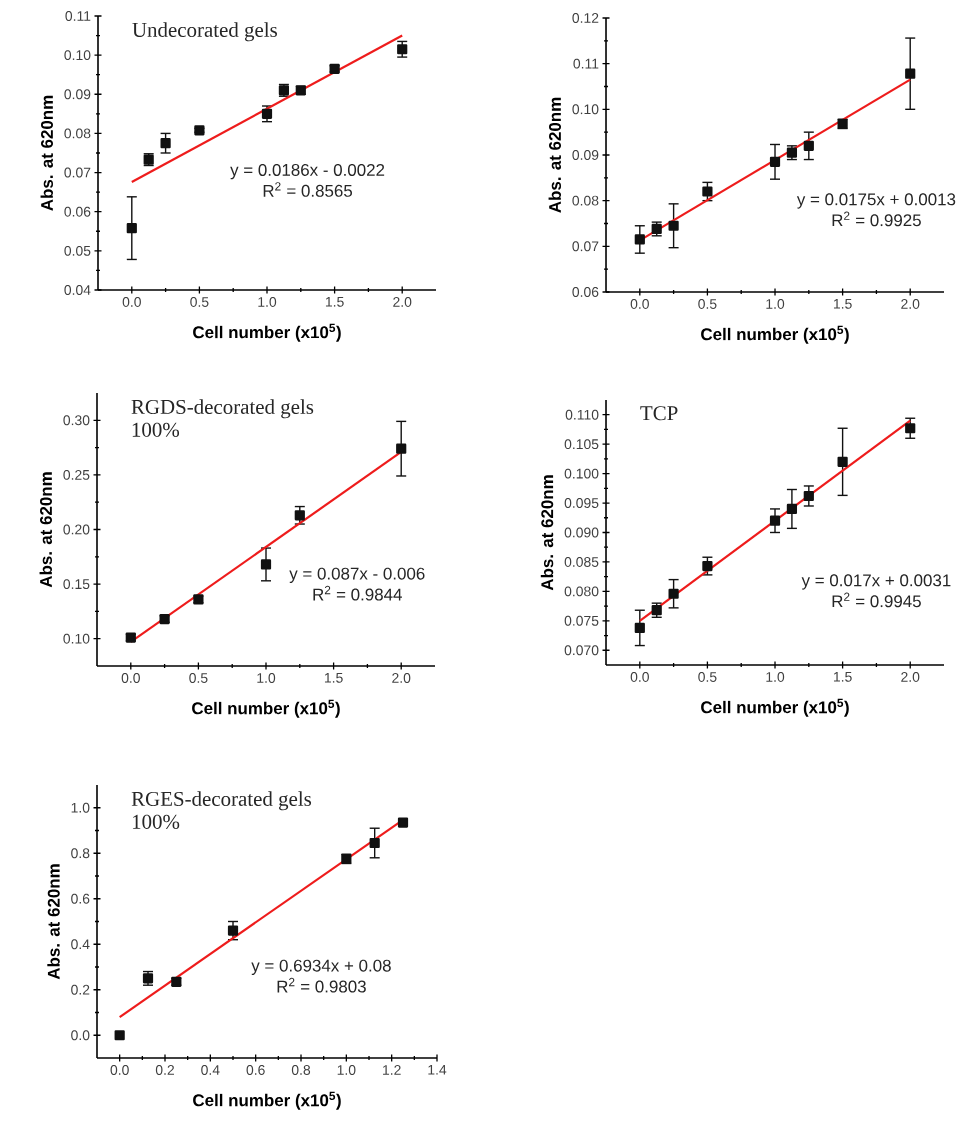  Describe the element at coordinates (80, 898) in the screenshot. I see `y-tick-label: 0.6` at that location.